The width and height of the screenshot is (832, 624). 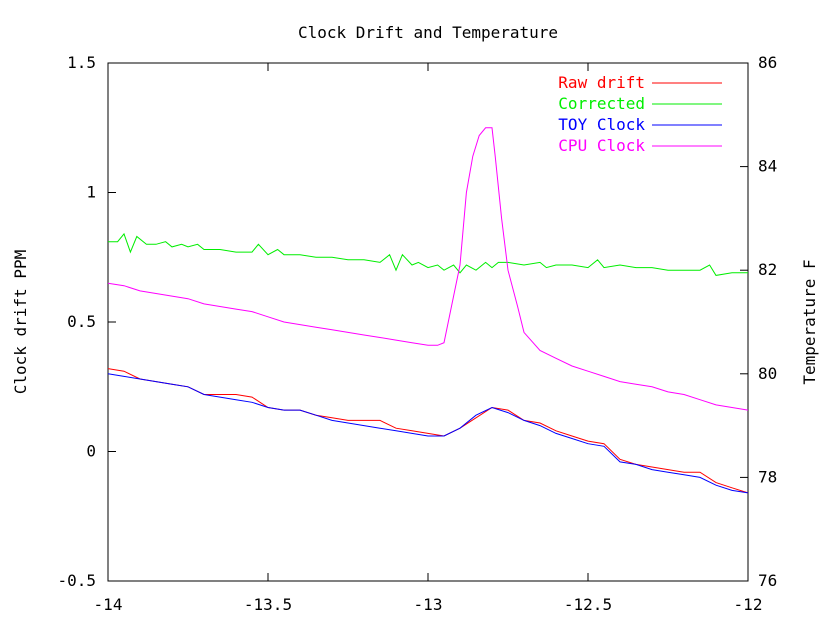 I want to click on legend-label-cpu-clock: CPU Clock, so click(x=601, y=145).